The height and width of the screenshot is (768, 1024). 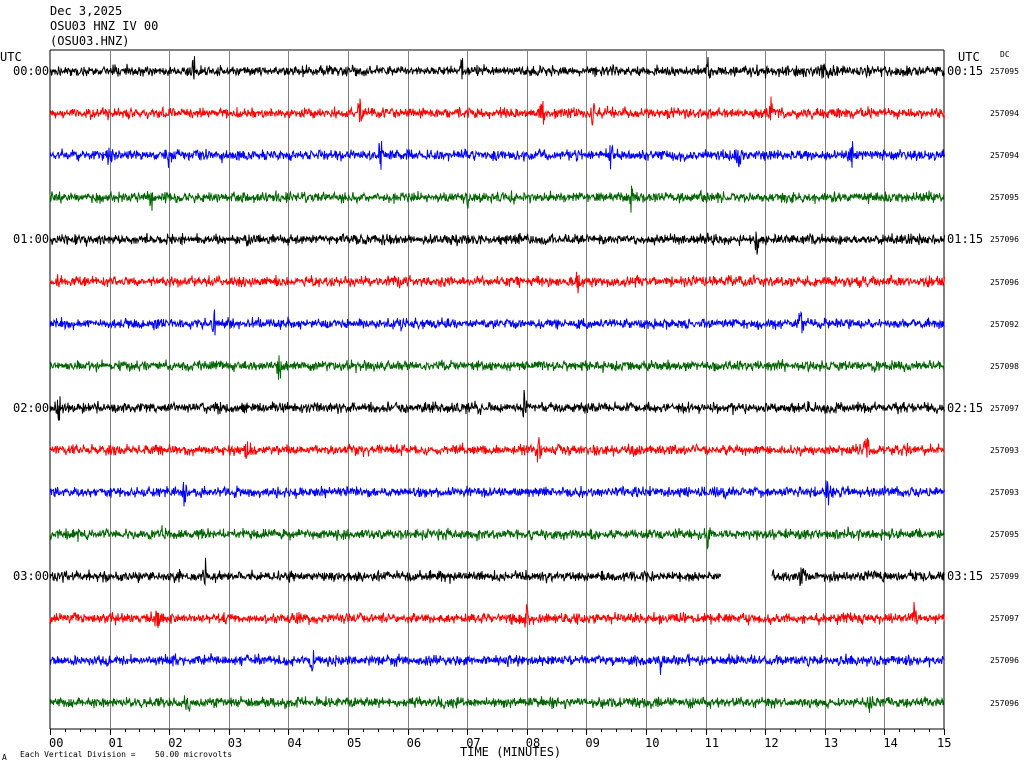 What do you see at coordinates (712, 743) in the screenshot?
I see `x-tick-label: 11` at bounding box center [712, 743].